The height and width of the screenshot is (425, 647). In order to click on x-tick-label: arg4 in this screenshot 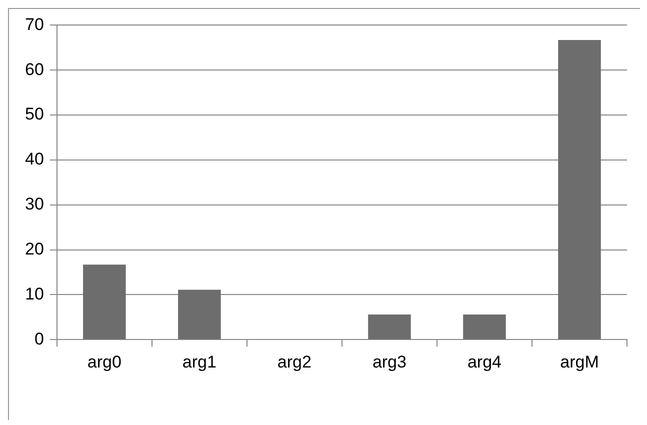, I will do `click(484, 362)`.